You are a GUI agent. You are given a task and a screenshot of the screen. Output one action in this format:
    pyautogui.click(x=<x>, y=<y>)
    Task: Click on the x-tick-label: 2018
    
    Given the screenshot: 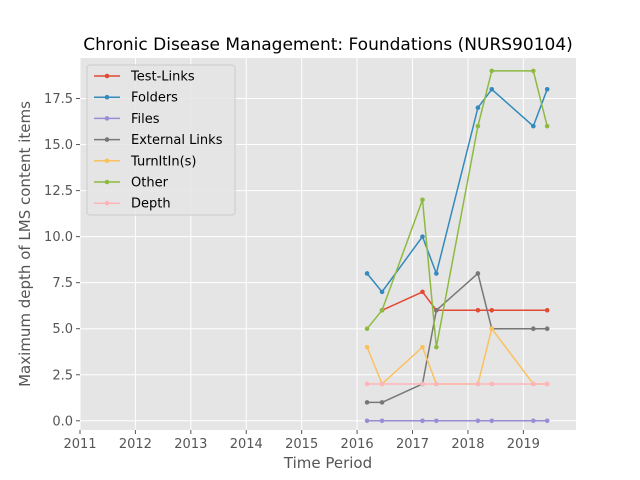 What is the action you would take?
    pyautogui.click(x=467, y=444)
    